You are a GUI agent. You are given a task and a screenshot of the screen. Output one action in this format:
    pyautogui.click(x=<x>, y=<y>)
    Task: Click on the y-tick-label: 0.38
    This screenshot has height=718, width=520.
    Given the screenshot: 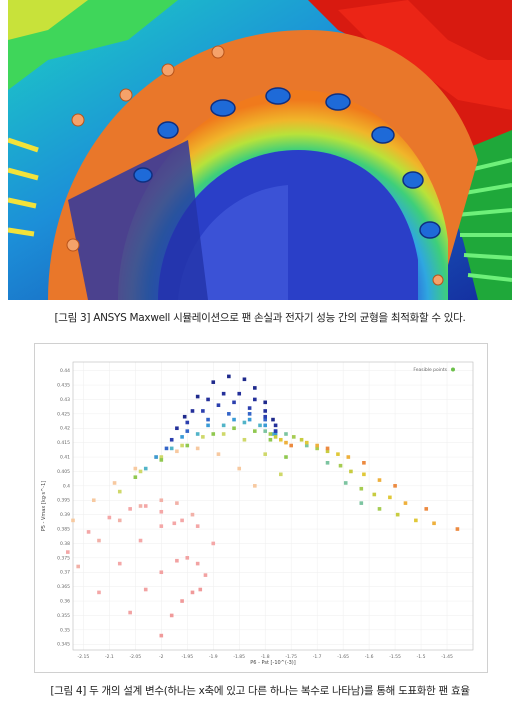 What is the action you would take?
    pyautogui.click(x=65, y=544)
    